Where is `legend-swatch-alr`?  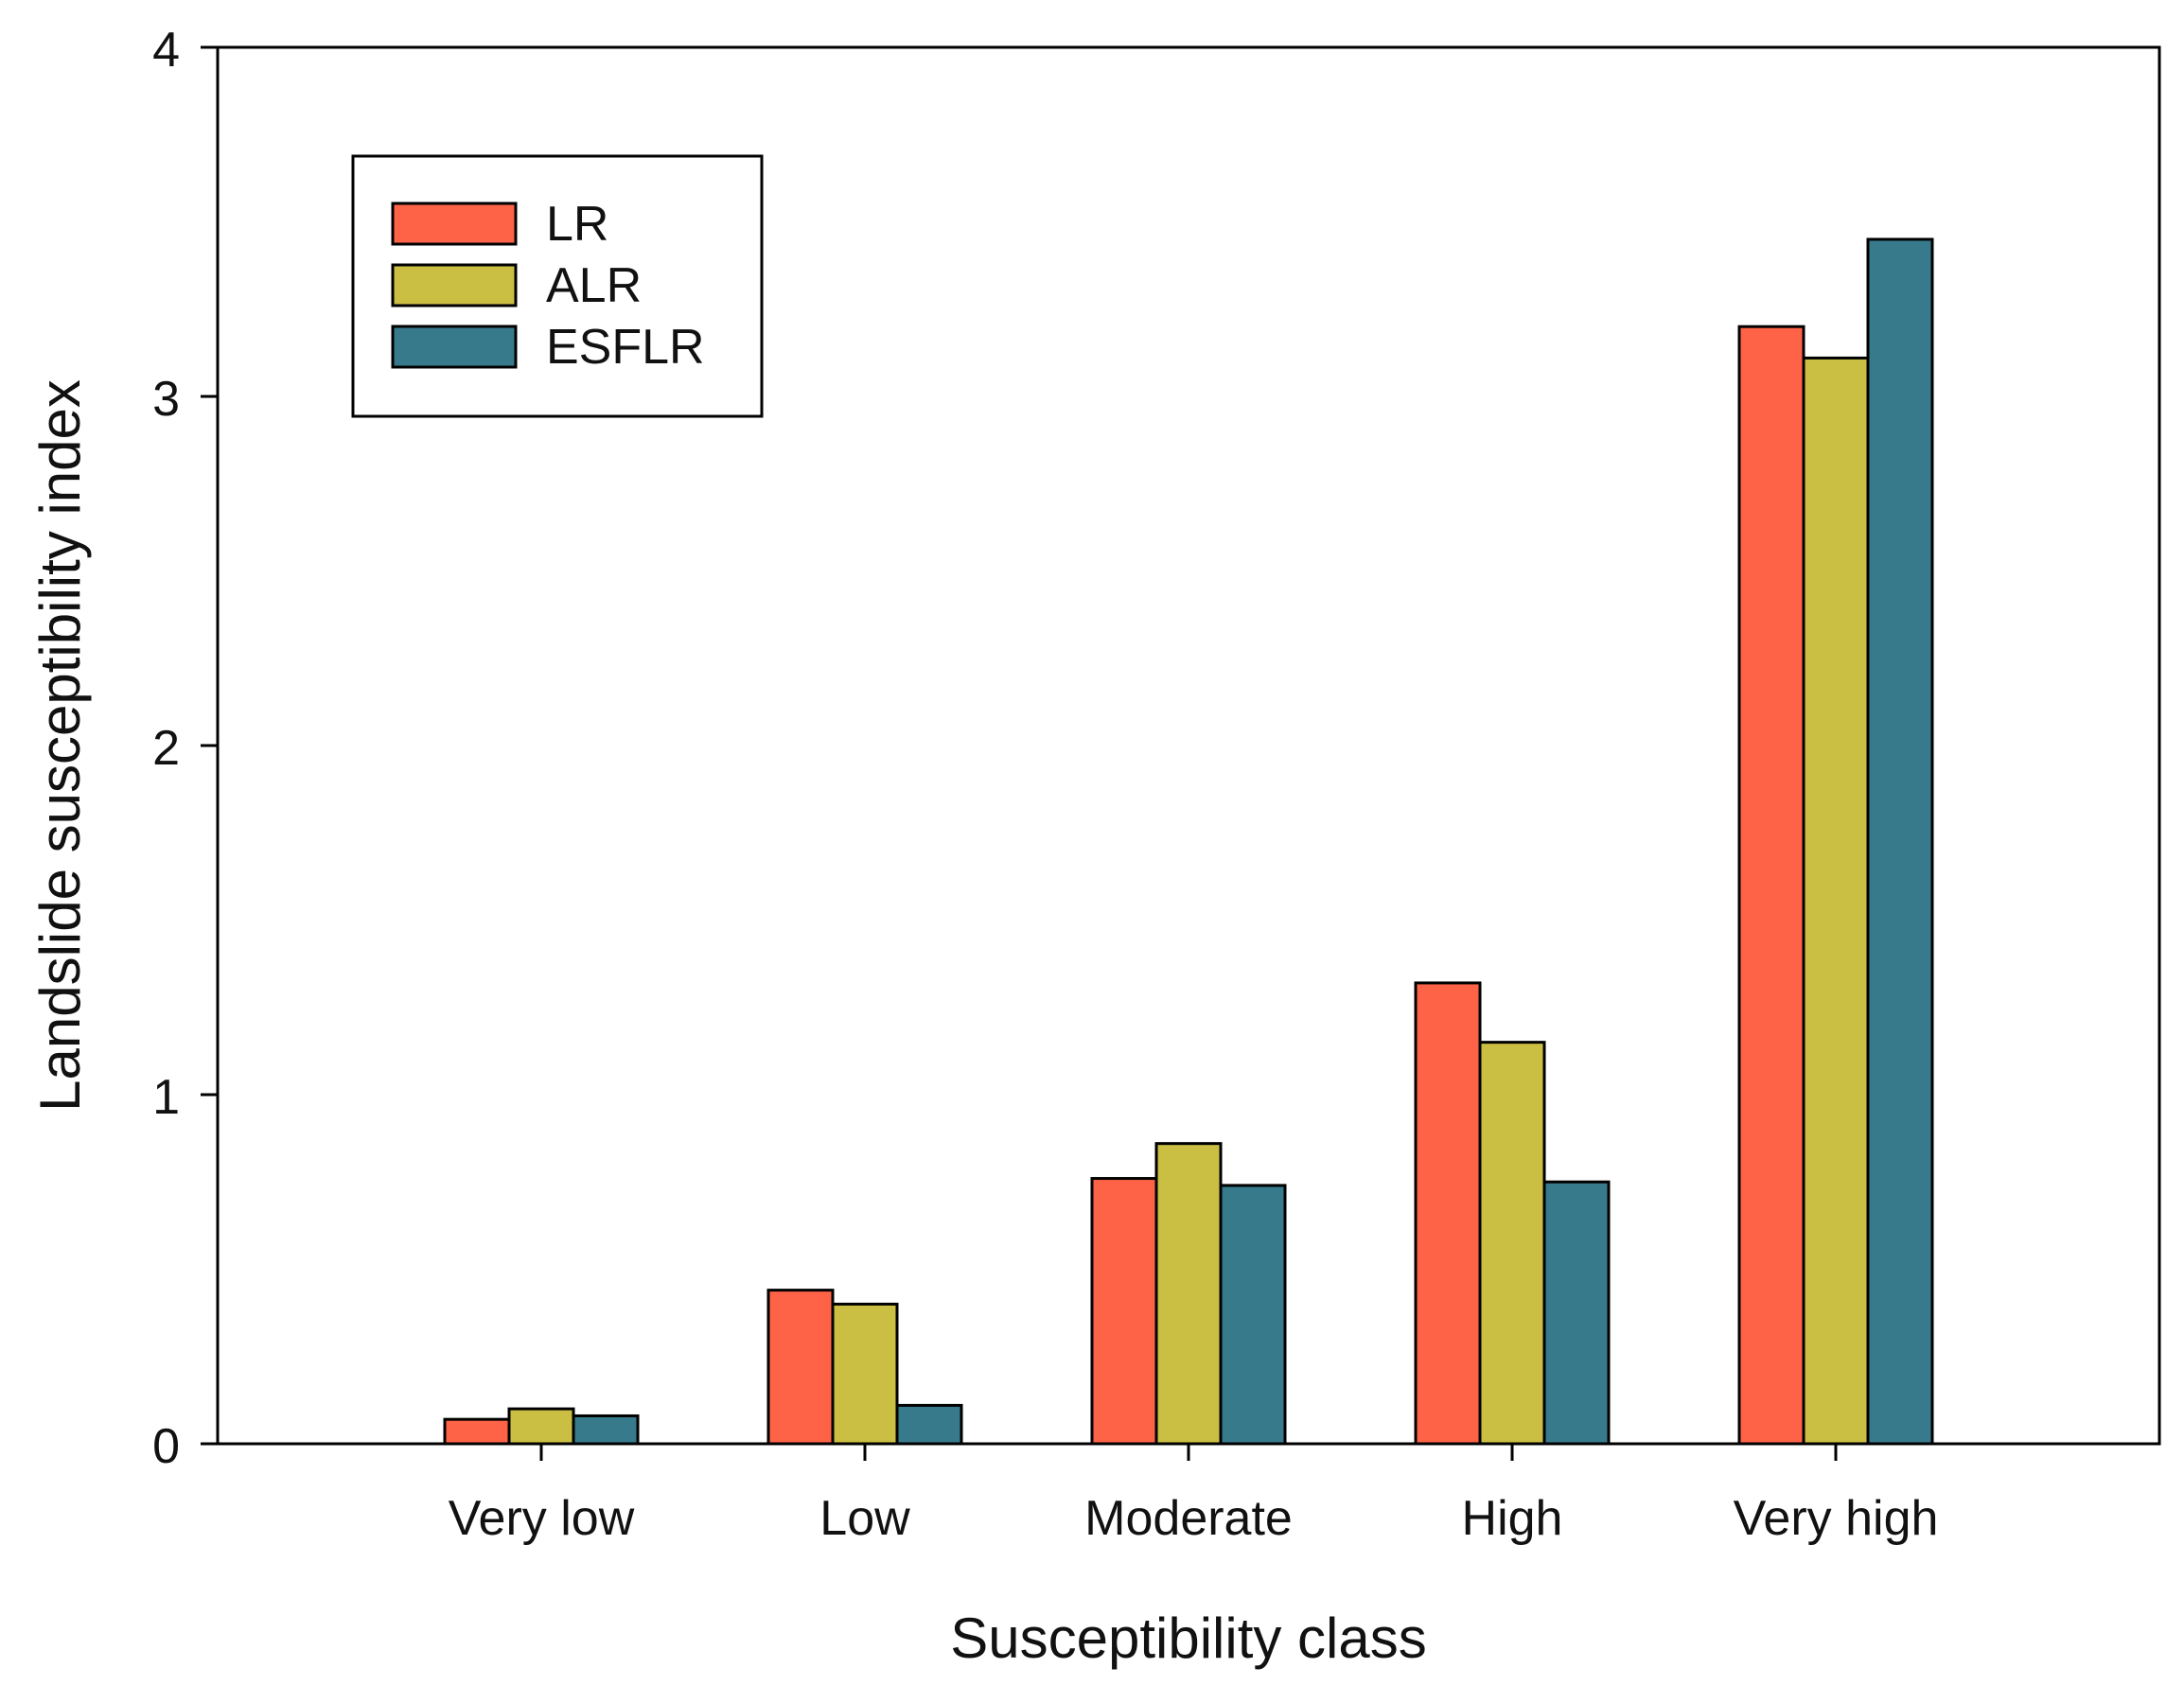 legend-swatch-alr is located at coordinates (454, 285).